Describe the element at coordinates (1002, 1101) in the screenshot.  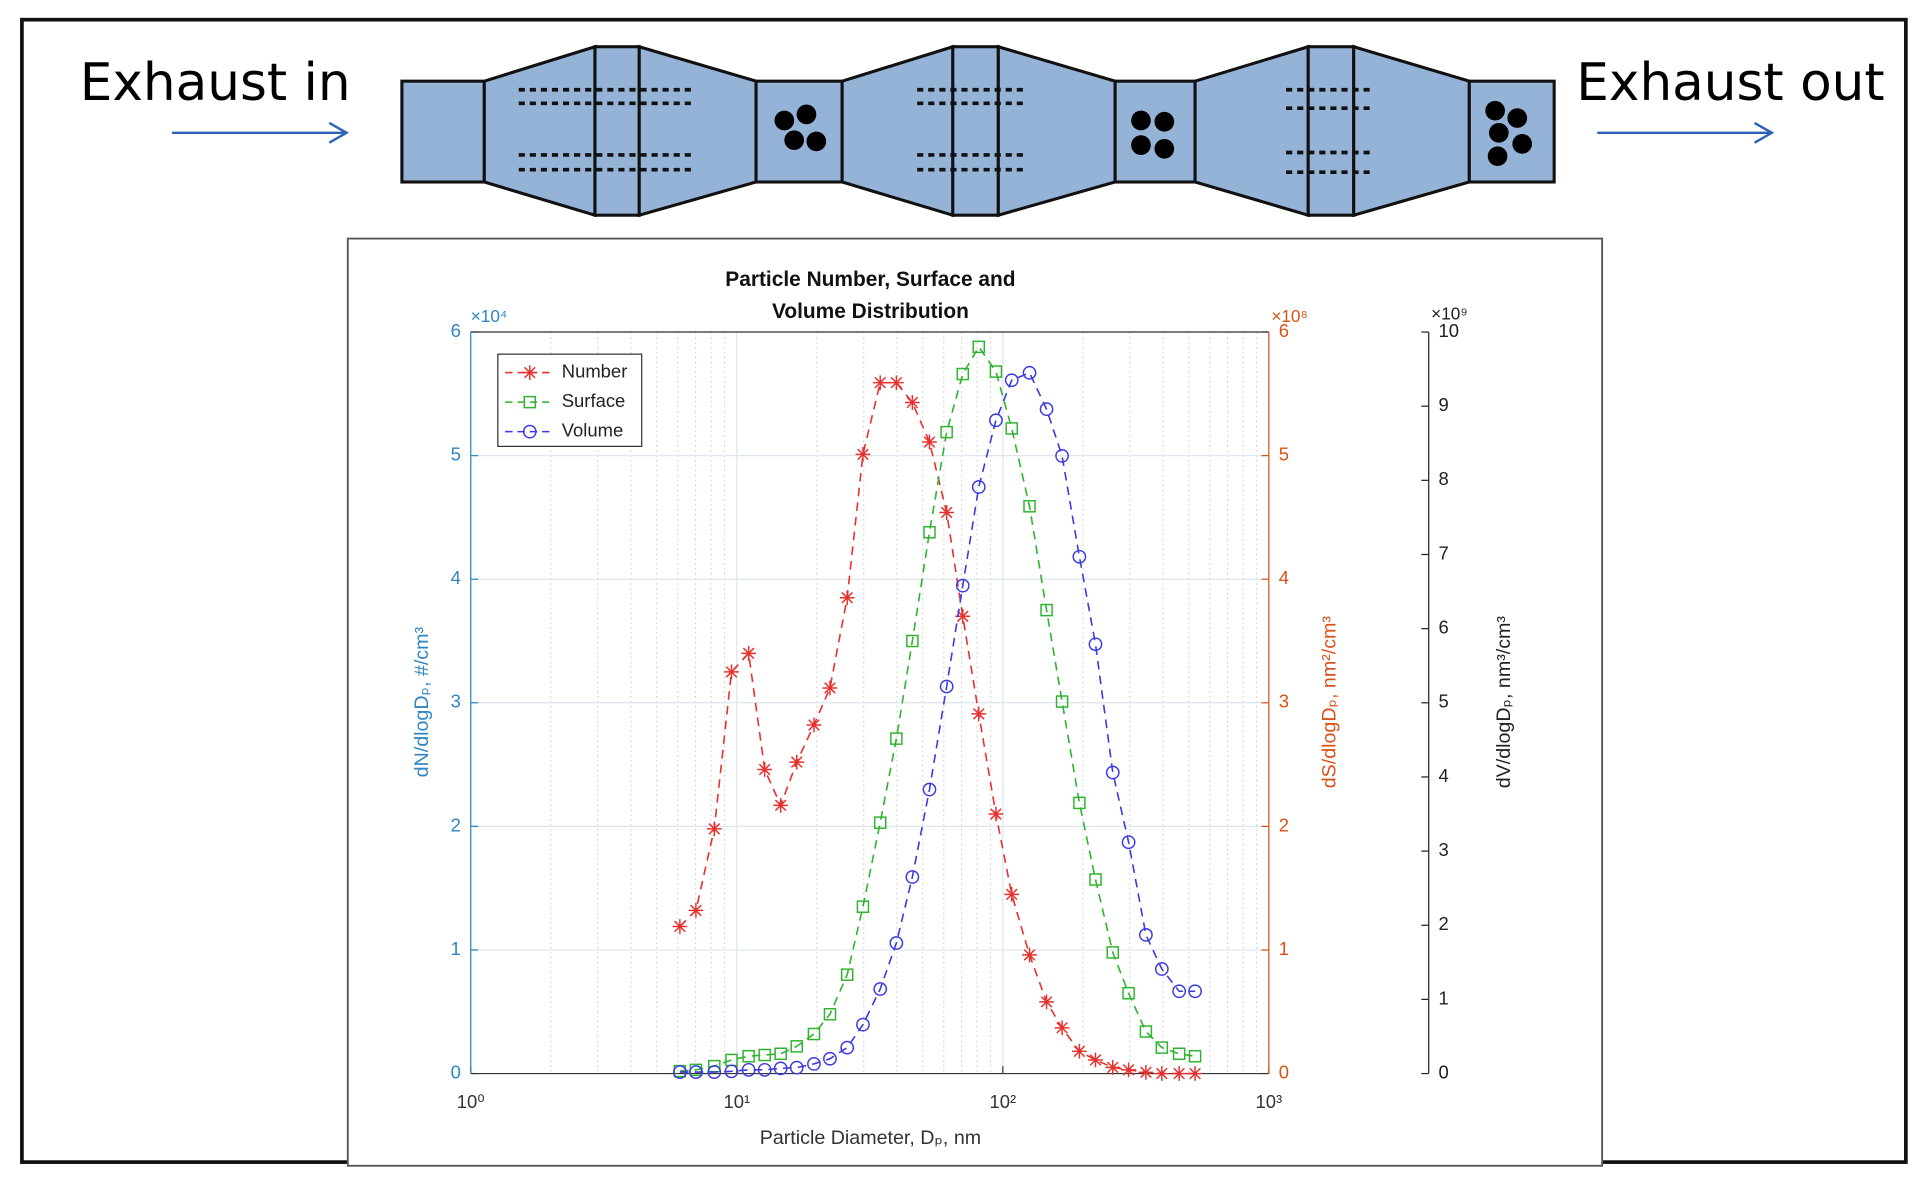
I see `x-tick-label: 10²` at that location.